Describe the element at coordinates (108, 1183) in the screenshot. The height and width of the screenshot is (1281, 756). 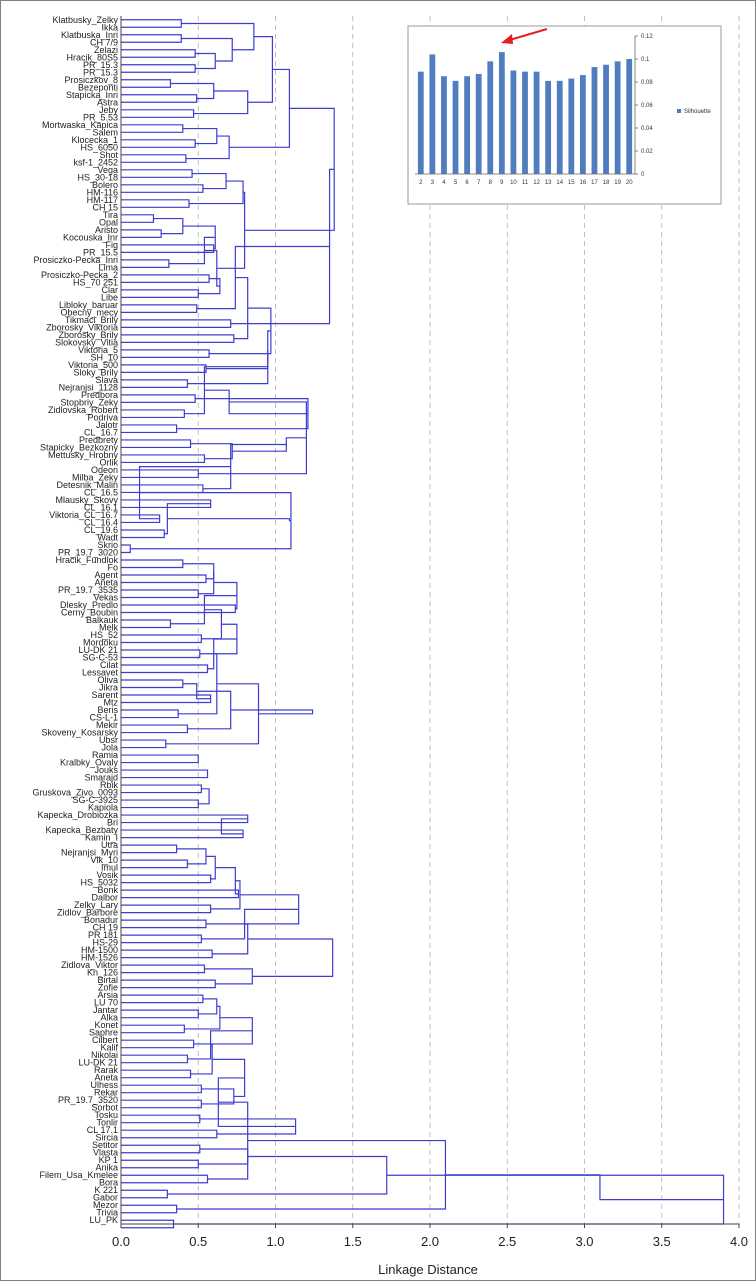
I see `leaf-label: Bora` at that location.